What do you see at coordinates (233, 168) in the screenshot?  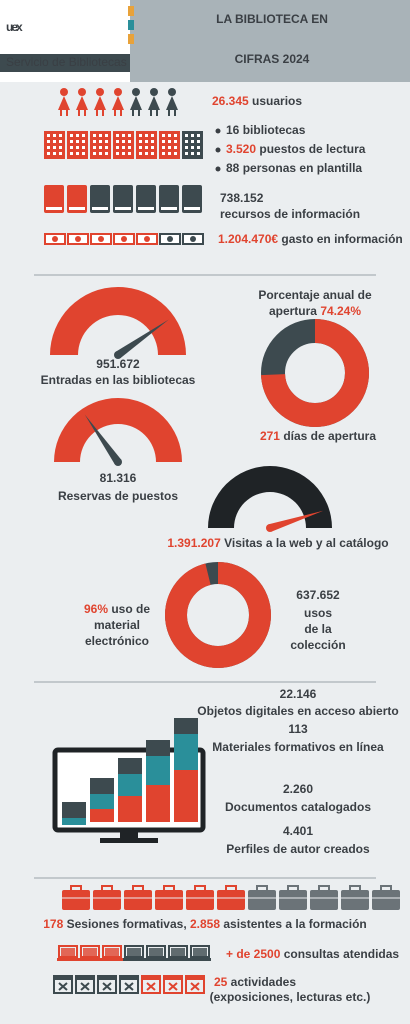 I see `label: 88` at bounding box center [233, 168].